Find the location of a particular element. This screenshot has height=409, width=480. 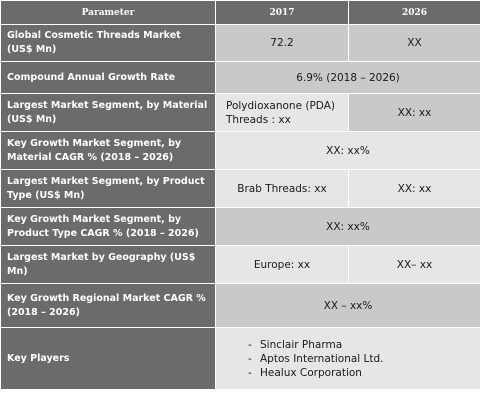

row-label: Global Cosmetic Threads Market (US$ Mn) is located at coordinates (108, 43).